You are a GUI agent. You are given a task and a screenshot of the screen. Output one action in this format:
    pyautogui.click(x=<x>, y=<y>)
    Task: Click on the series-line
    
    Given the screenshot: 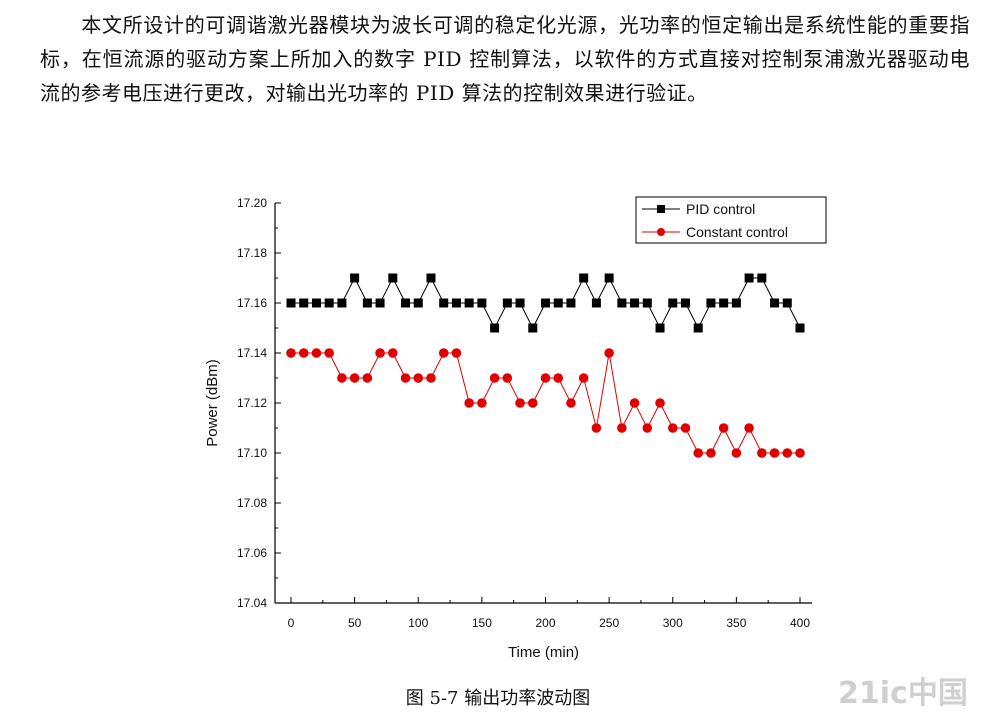 What is the action you would take?
    pyautogui.click(x=545, y=403)
    